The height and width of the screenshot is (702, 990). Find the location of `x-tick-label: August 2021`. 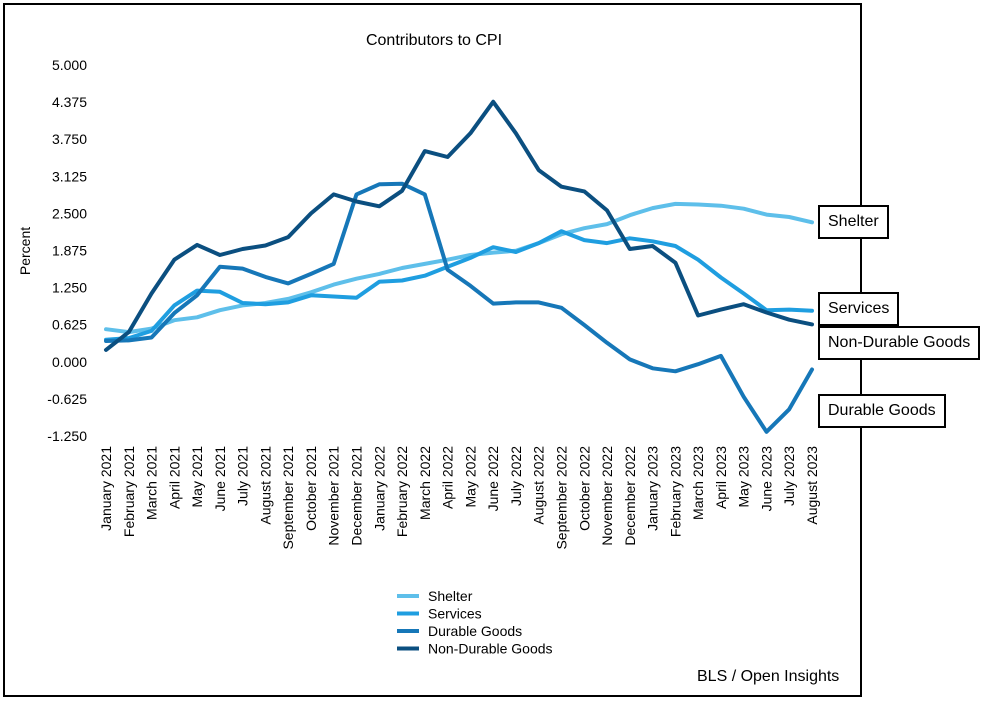

x-tick-label: August 2021 is located at coordinates (265, 485).